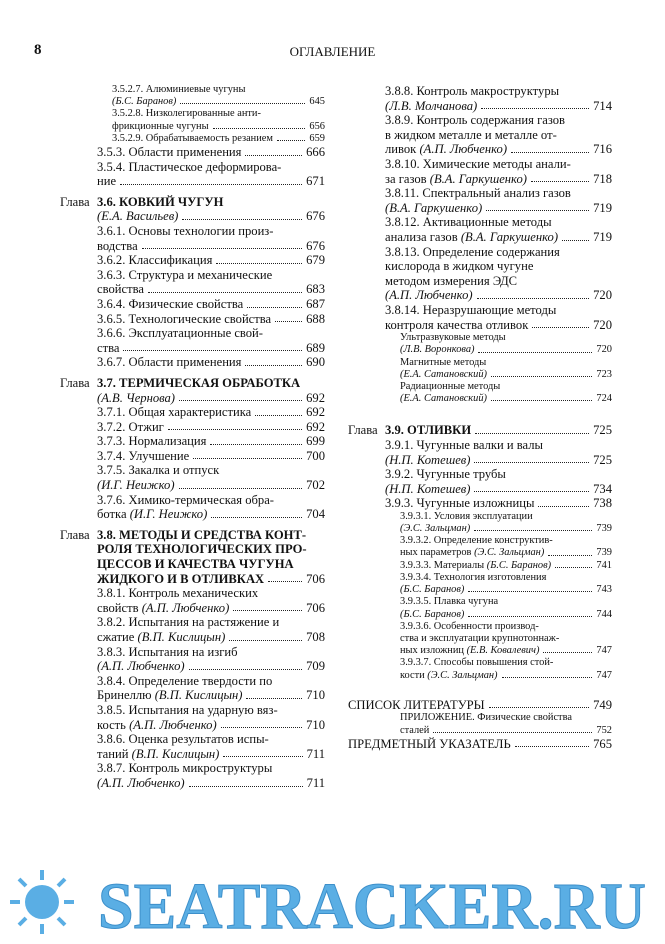 The width and height of the screenshot is (665, 944). Describe the element at coordinates (415, 730) in the screenshot. I see `entry-text: сталей` at that location.